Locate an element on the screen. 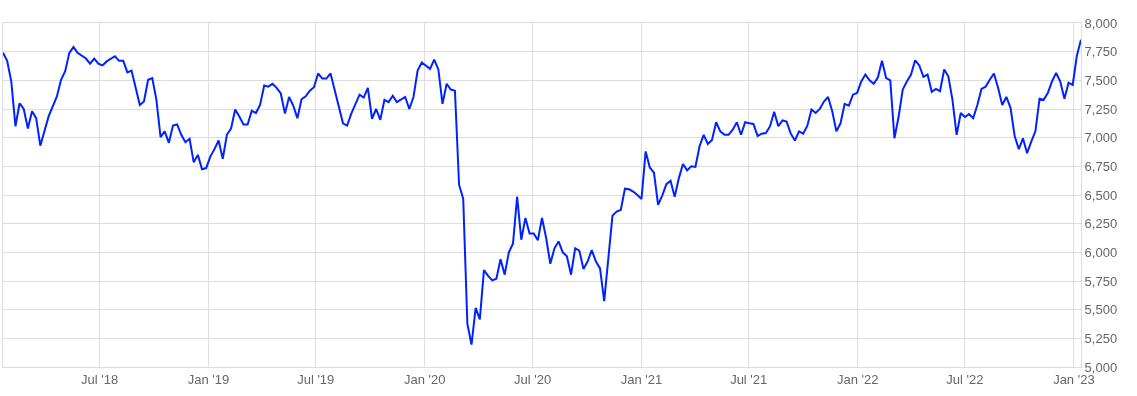 The image size is (1137, 396). x-tick-label: Jul '18 is located at coordinates (99, 379).